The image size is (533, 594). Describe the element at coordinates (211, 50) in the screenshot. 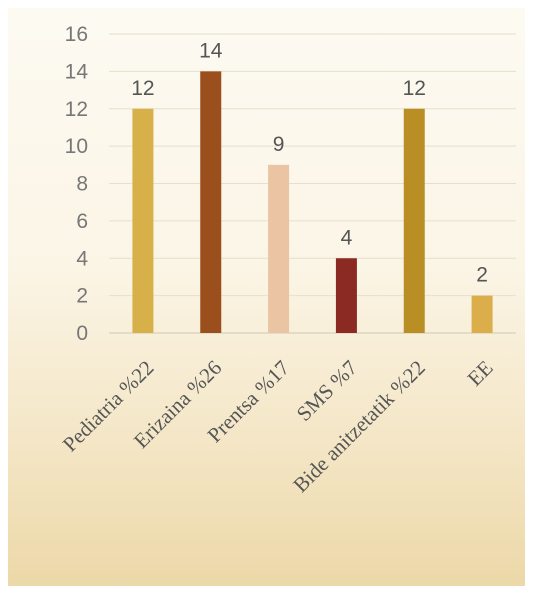

I see `data-label: 14` at that location.